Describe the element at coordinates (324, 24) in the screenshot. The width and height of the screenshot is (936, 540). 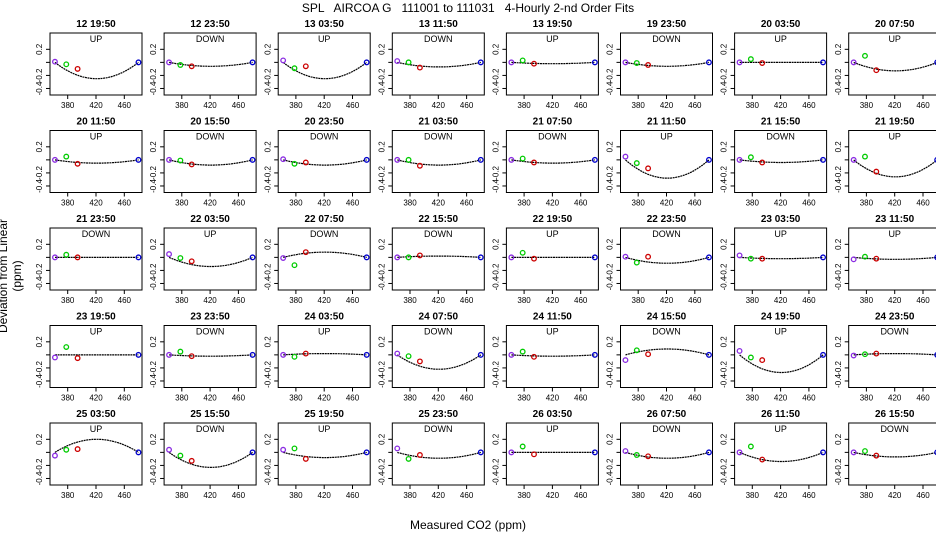
I see `panel-title: 13 03:50` at that location.